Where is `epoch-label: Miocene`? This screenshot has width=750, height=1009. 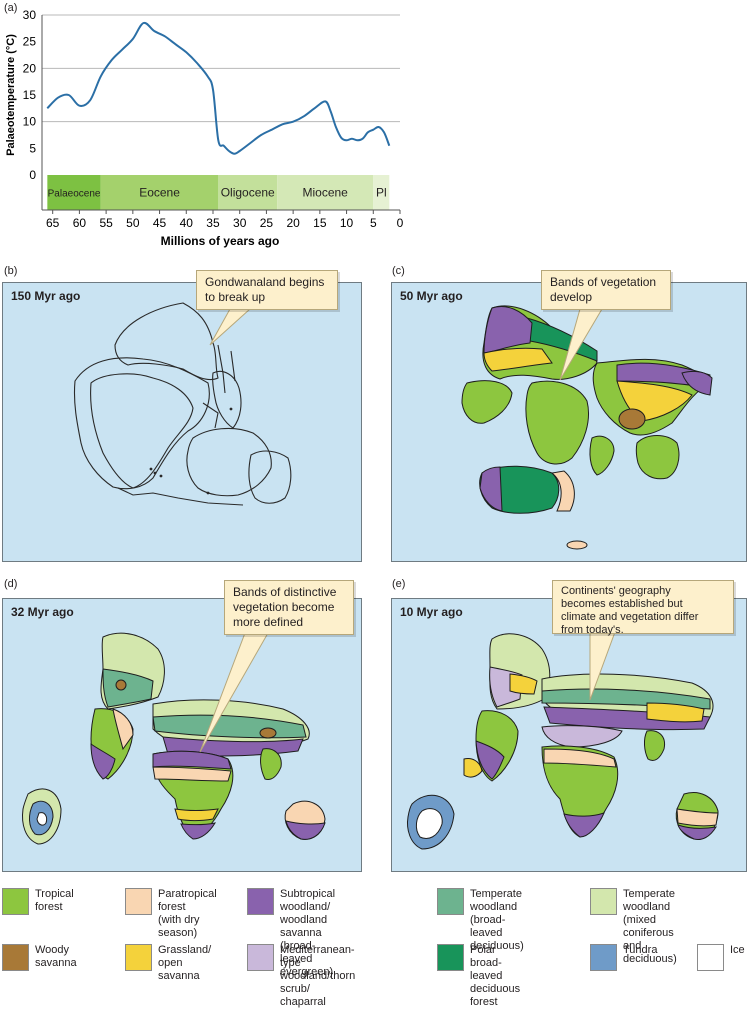
epoch-label: Miocene is located at coordinates (326, 193).